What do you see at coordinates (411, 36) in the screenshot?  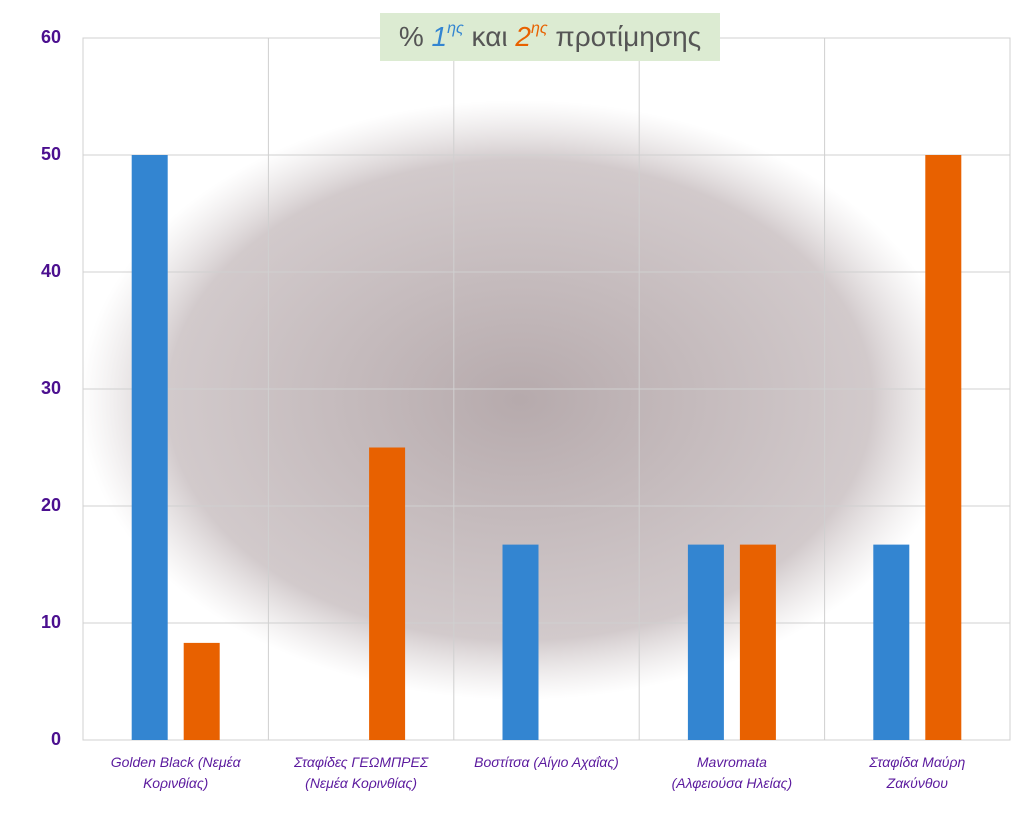 I see `title-part: %` at bounding box center [411, 36].